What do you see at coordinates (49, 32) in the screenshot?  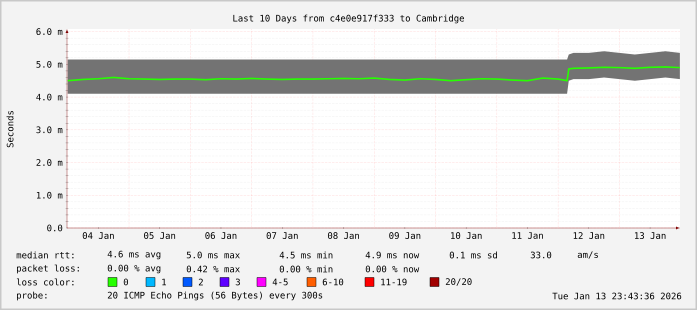 I see `y-tick-label: 6.0 m` at bounding box center [49, 32].